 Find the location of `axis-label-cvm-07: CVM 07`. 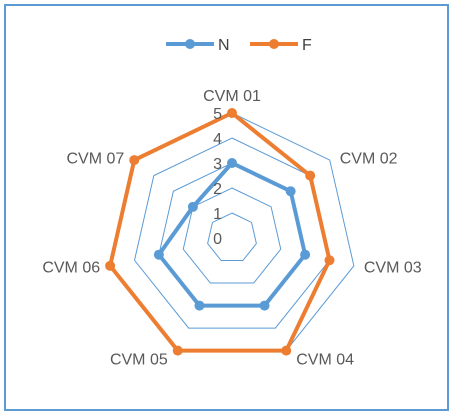

axis-label-cvm-07: CVM 07 is located at coordinates (95, 159).